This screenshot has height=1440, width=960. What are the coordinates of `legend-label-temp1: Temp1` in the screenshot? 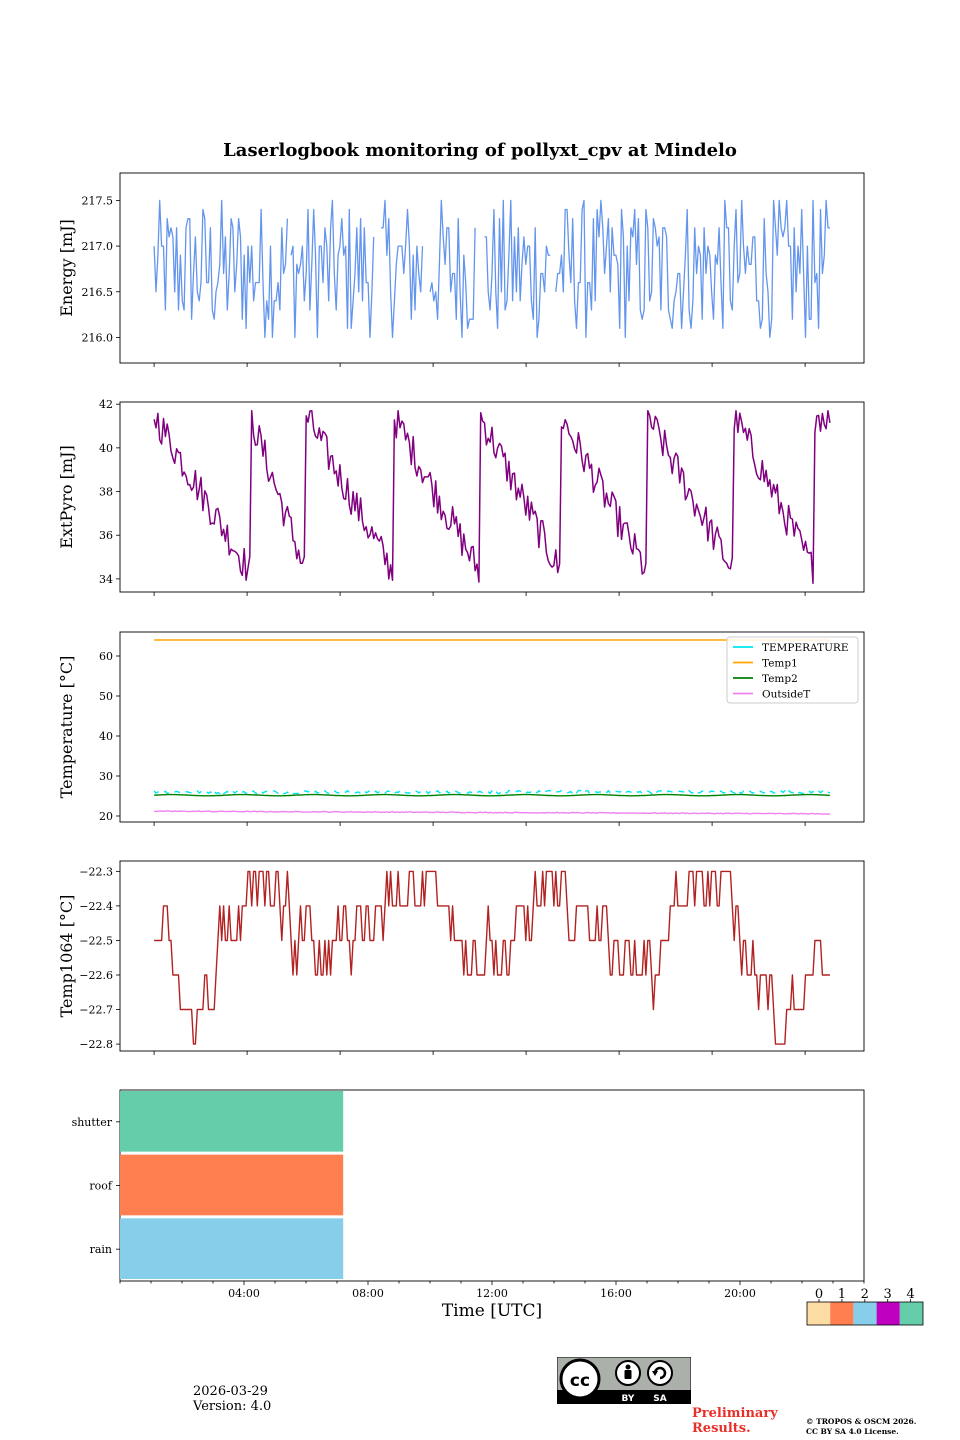 It's located at (780, 664).